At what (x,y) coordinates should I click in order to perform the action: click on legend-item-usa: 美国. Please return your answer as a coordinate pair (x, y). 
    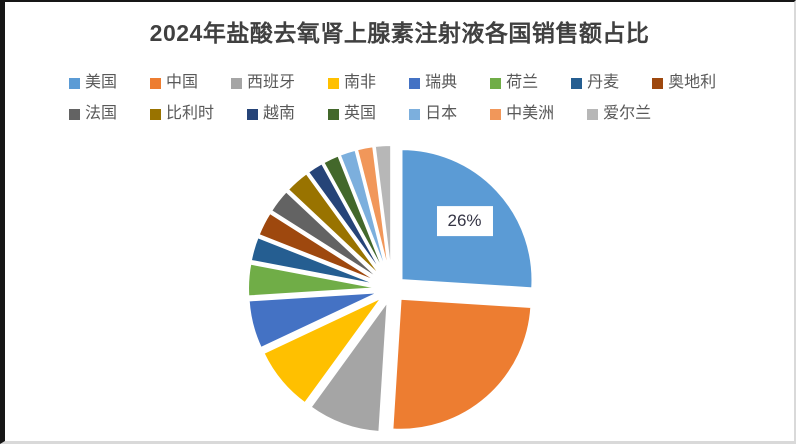
    Looking at the image, I should click on (93, 83).